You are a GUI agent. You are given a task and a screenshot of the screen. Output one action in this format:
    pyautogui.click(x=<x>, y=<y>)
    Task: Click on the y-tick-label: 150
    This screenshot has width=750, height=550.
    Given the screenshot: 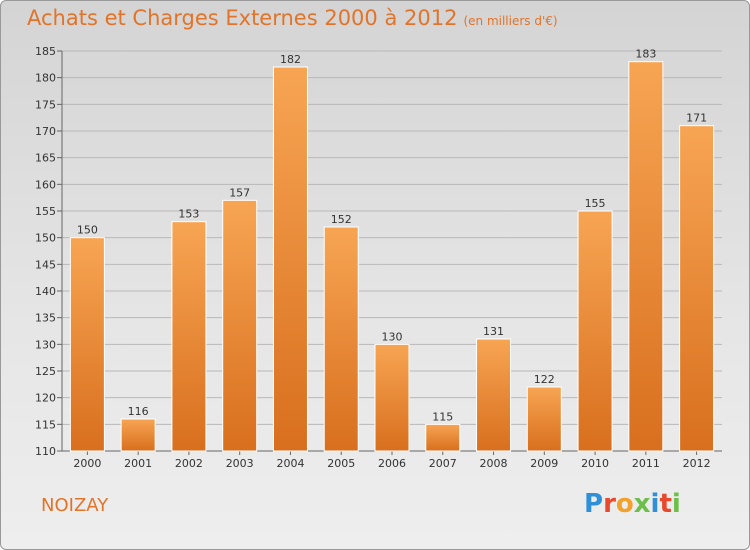 What is the action you would take?
    pyautogui.click(x=45, y=238)
    